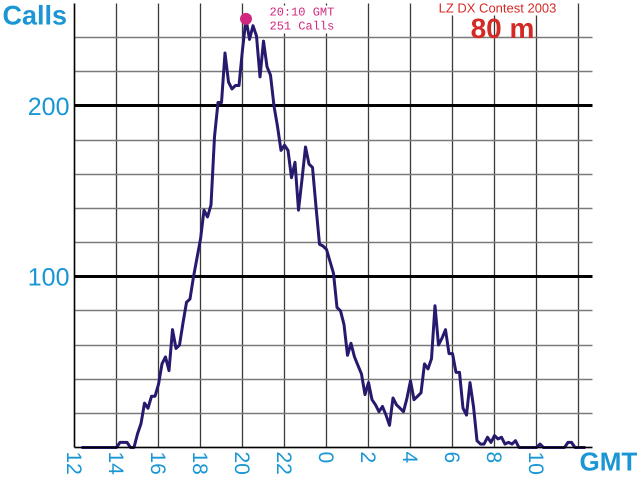 This screenshot has width=640, height=480. Describe the element at coordinates (367, 458) in the screenshot. I see `x-tick-label: 2` at that location.